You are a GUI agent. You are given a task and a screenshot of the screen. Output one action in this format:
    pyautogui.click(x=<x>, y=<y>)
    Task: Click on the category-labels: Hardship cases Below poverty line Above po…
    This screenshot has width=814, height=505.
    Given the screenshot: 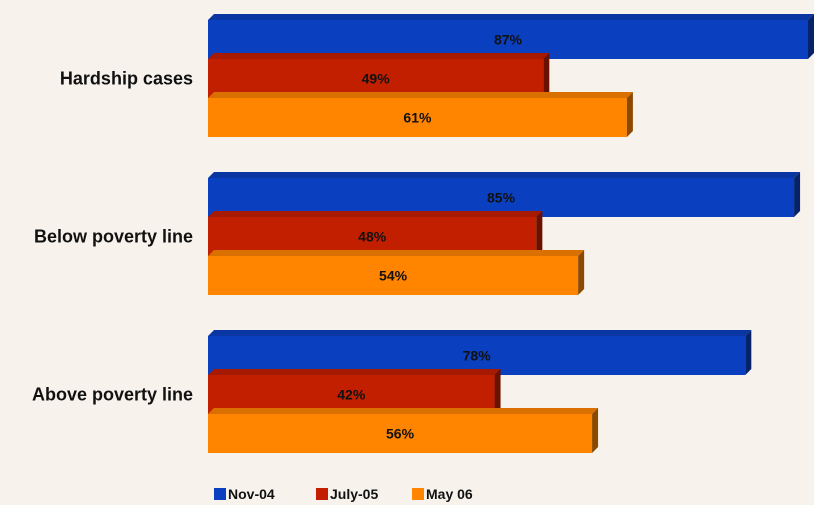 What is the action you would take?
    pyautogui.click(x=112, y=237)
    